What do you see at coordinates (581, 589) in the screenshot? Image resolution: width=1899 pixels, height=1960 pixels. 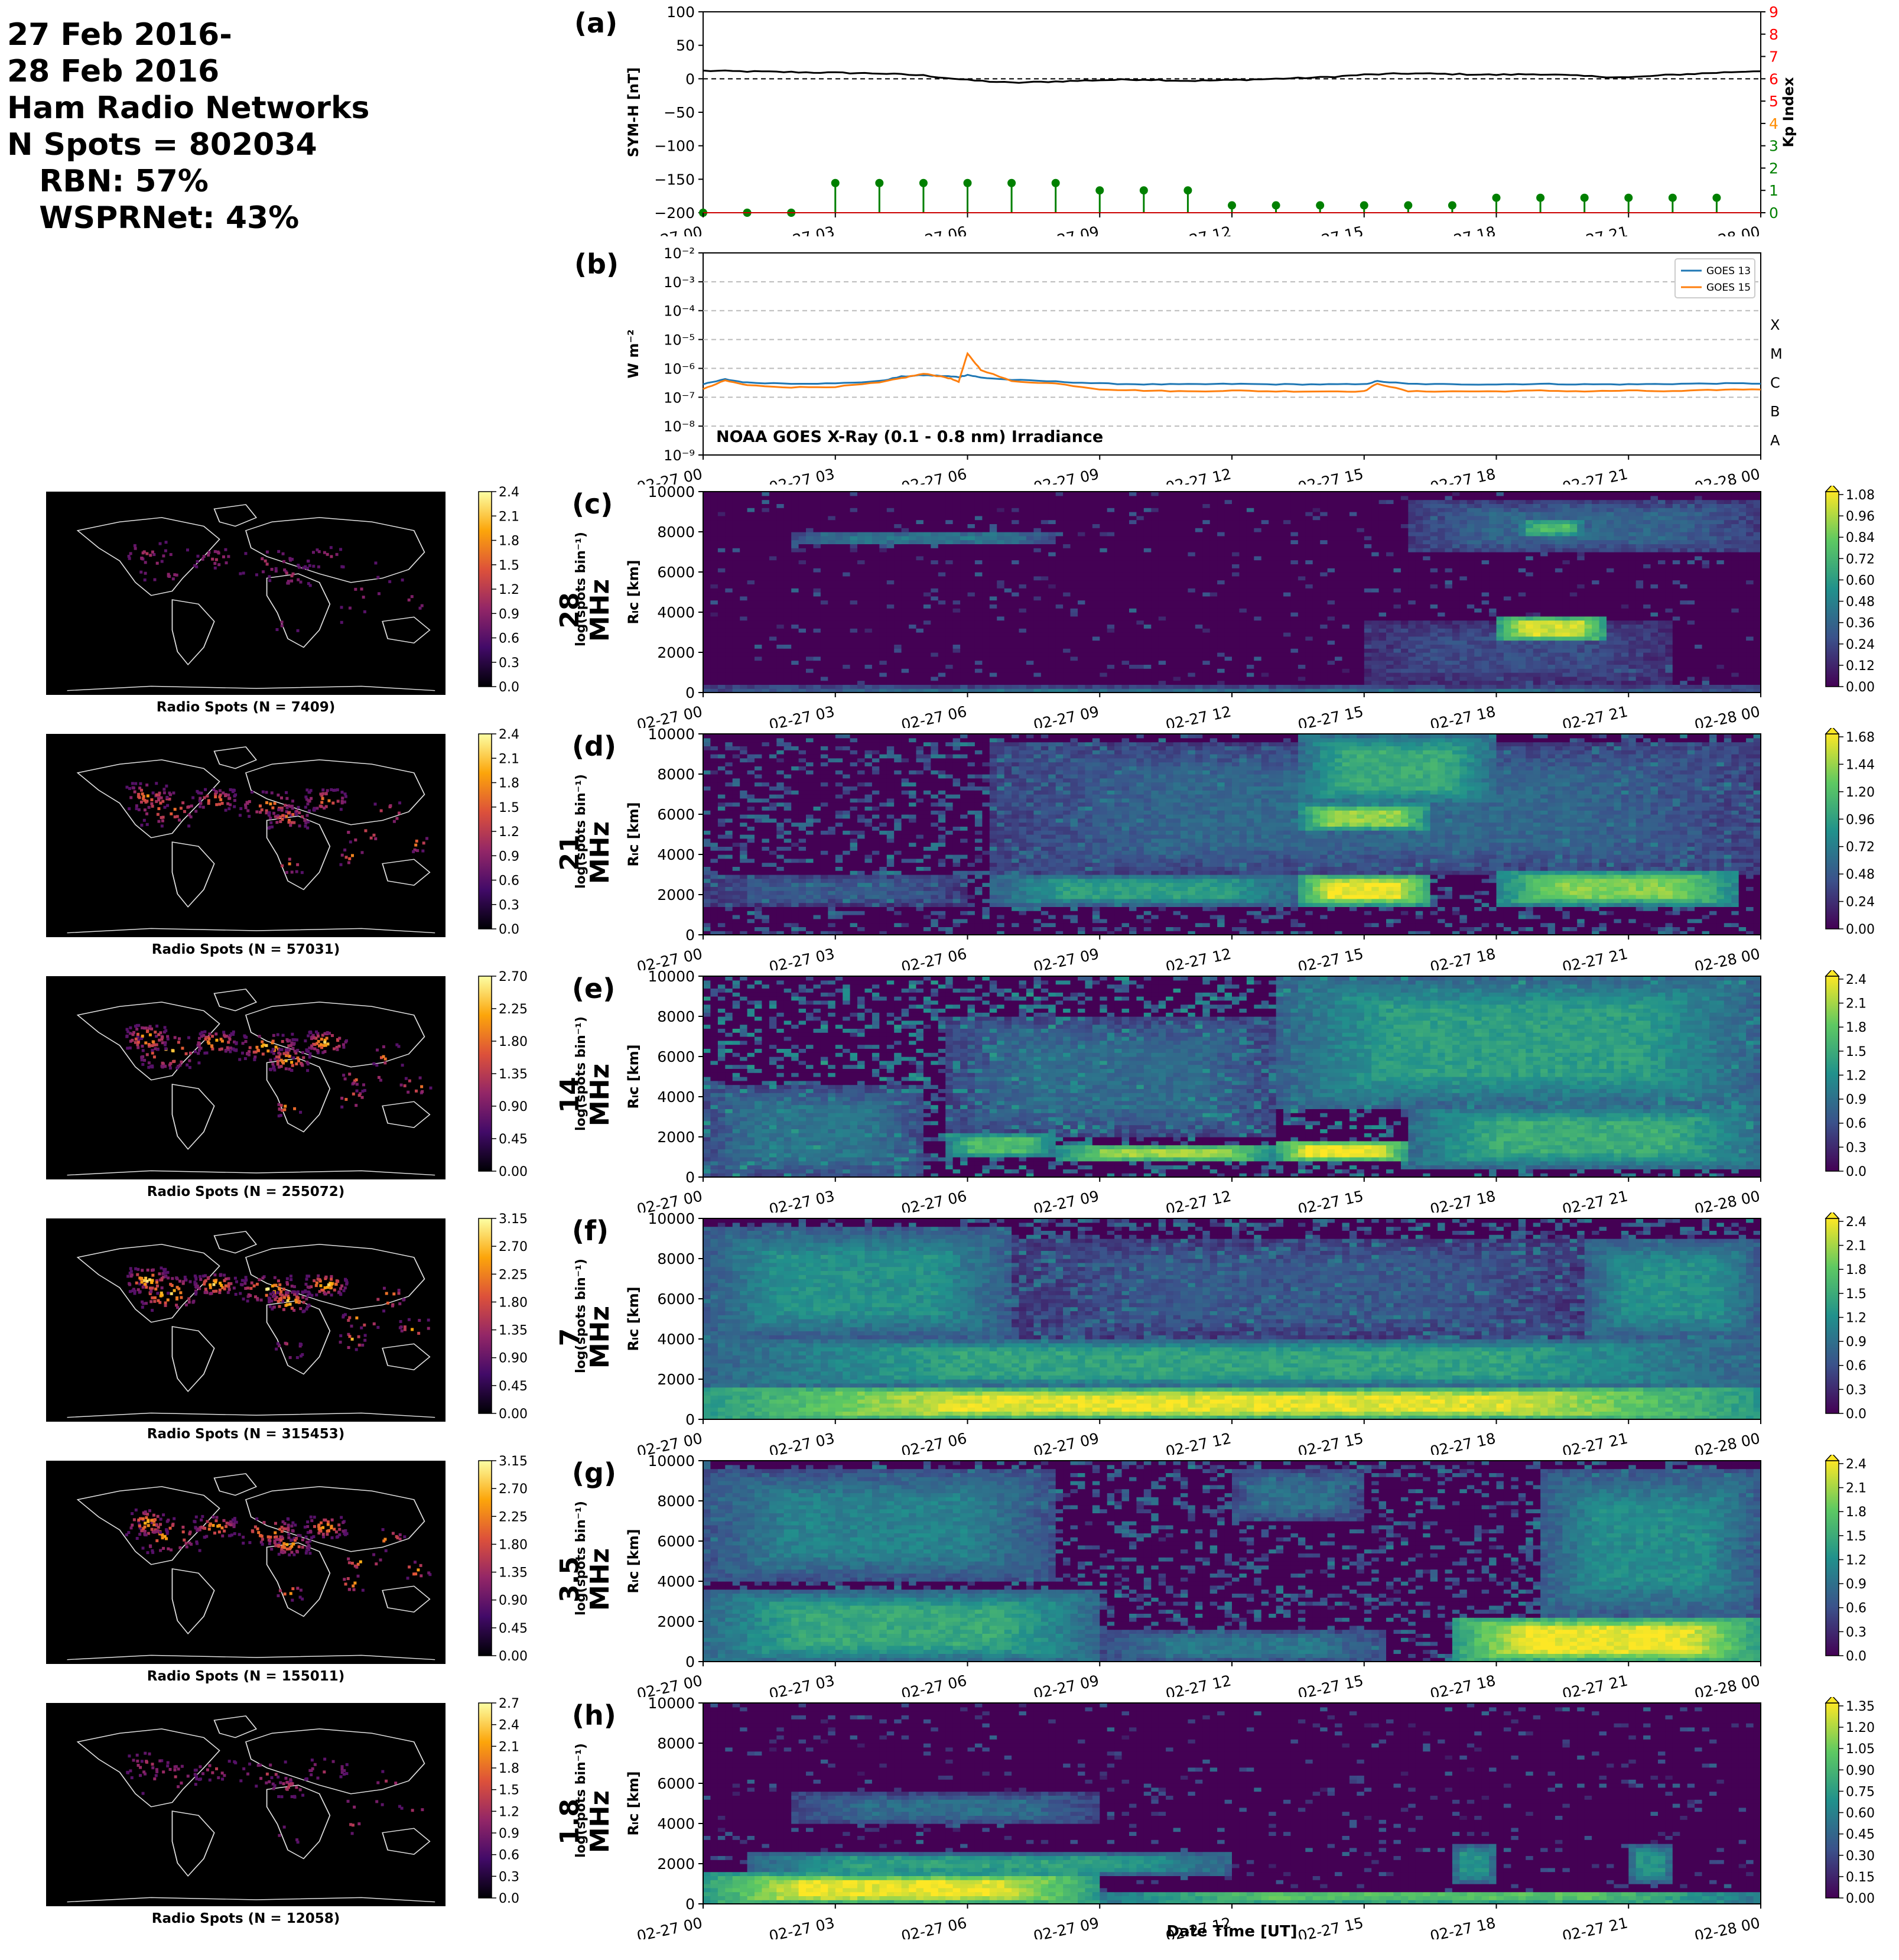 I see `map-colorbar-label: log(spots bin⁻¹)` at bounding box center [581, 589].